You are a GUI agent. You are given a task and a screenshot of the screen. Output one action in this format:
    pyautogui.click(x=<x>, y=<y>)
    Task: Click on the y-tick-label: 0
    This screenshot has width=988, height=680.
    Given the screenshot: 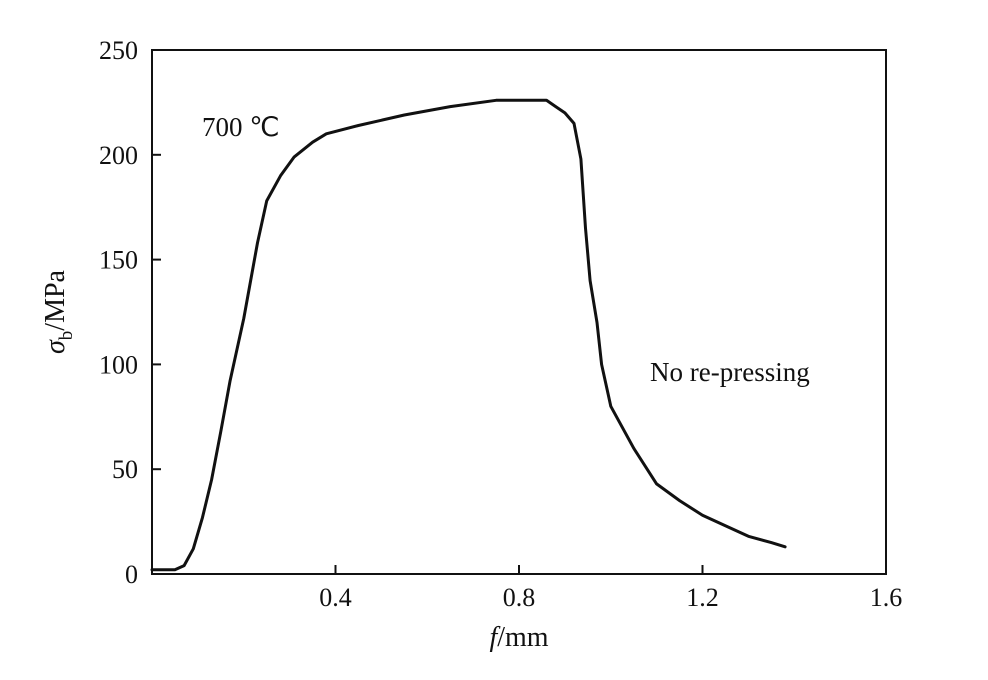 What is the action you would take?
    pyautogui.click(x=131, y=574)
    